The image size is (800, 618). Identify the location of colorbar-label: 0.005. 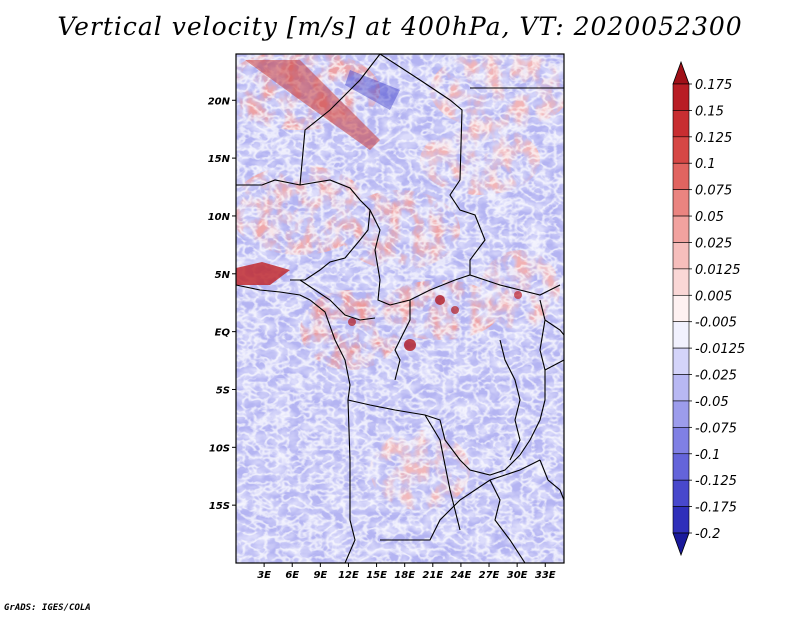
(713, 296).